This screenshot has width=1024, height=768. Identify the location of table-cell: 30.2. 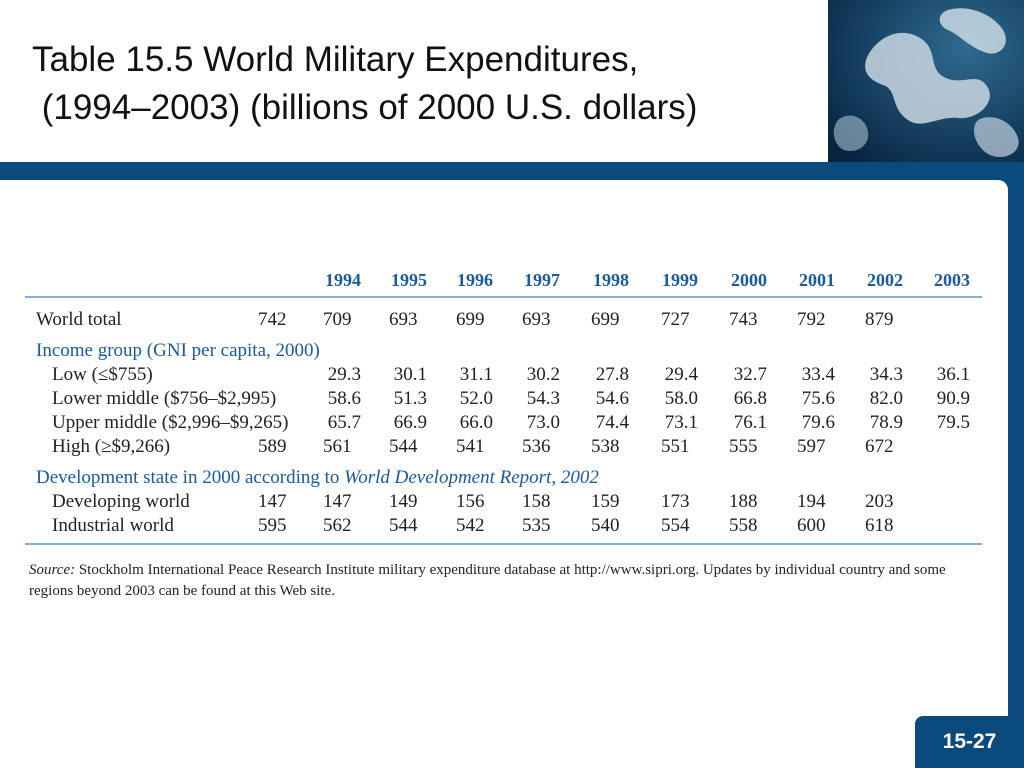
(543, 374).